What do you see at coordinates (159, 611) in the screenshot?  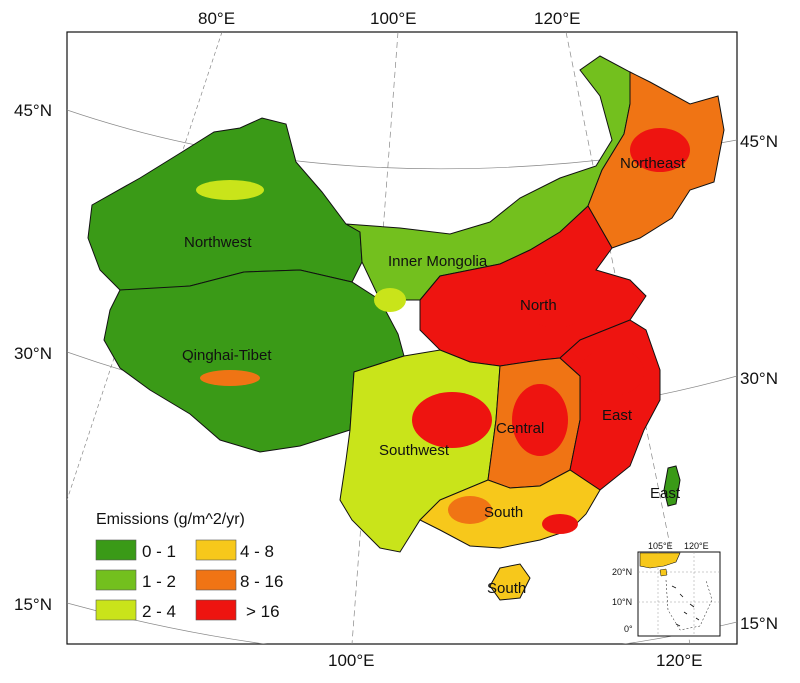 I see `legend-label-2-4: 2 - 4` at bounding box center [159, 611].